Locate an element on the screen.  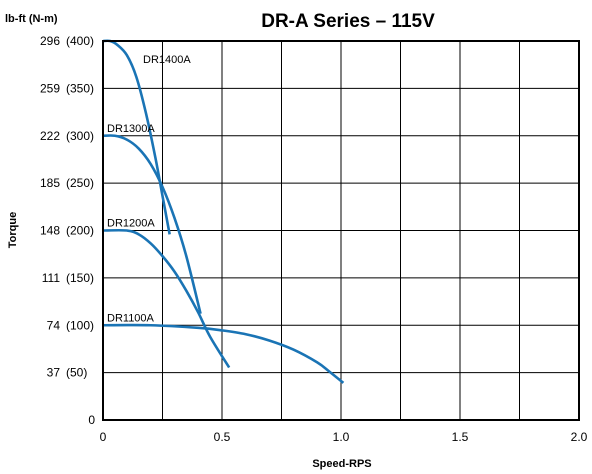
series-line-dr1100a is located at coordinates (223, 353).